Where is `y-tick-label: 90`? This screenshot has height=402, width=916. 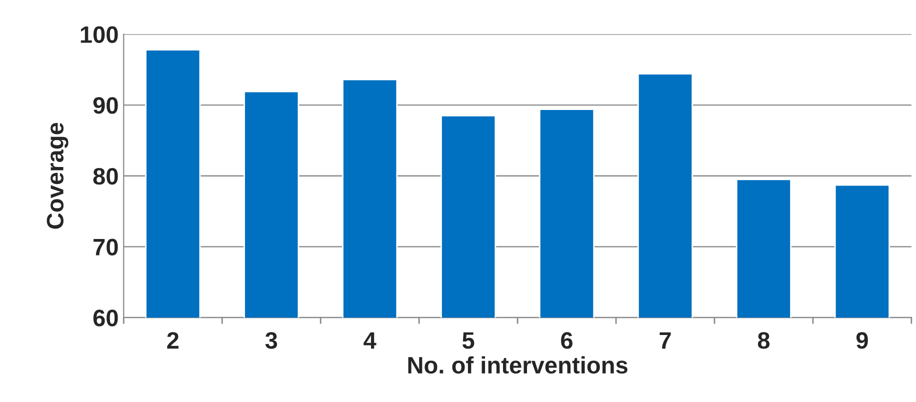 y-tick-label: 90 is located at coordinates (105, 105).